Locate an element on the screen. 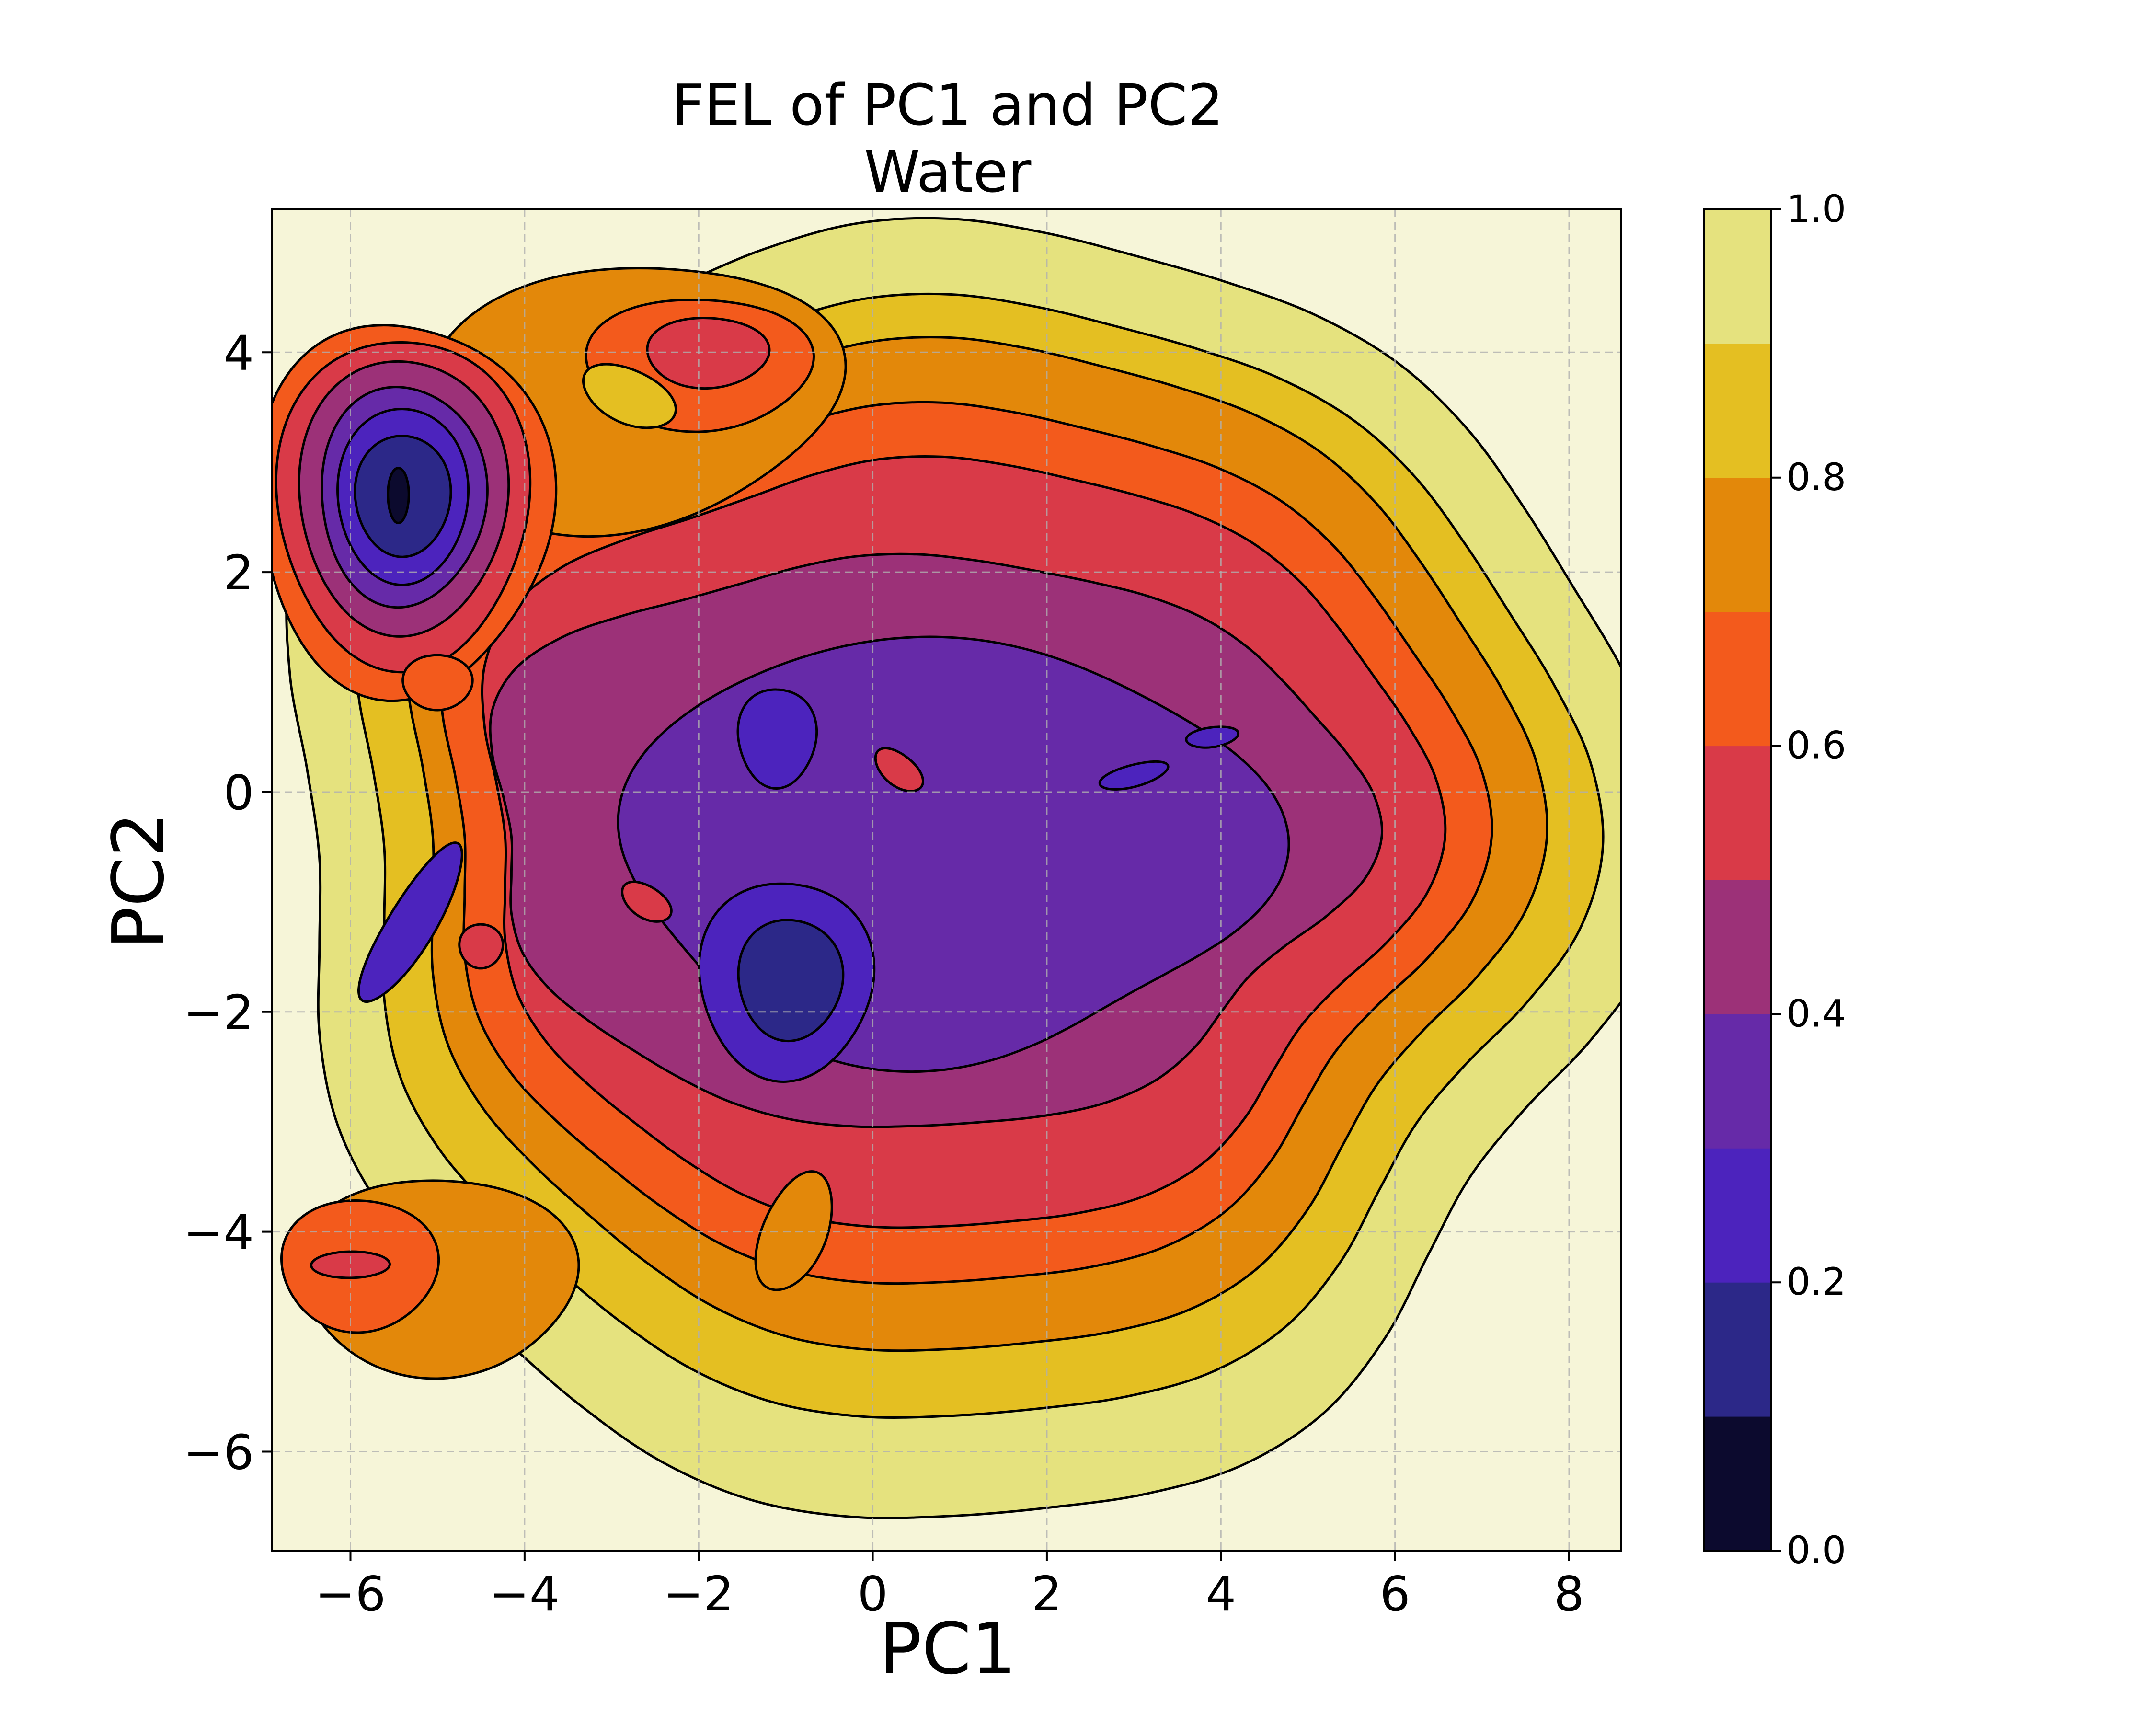 Image resolution: width=2156 pixels, height=1725 pixels. colorbar-frame is located at coordinates (1737, 880).